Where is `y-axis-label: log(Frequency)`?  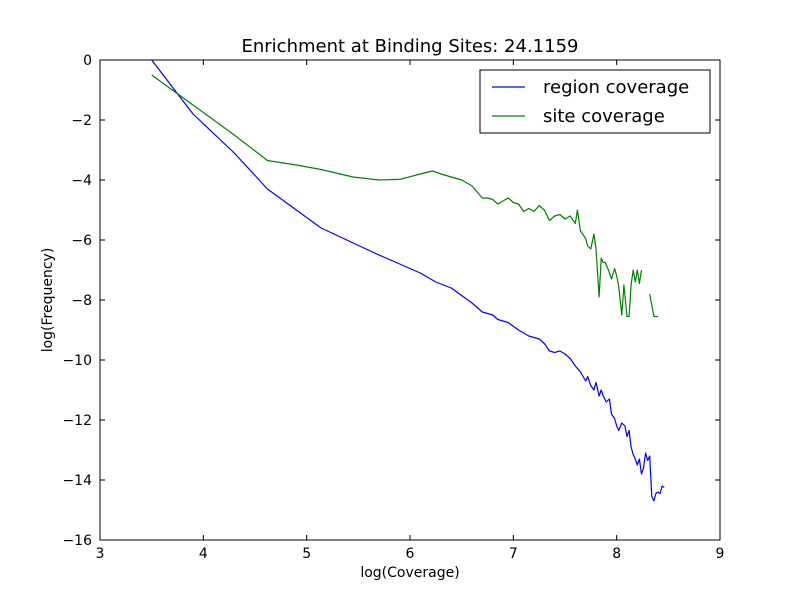 y-axis-label: log(Frequency) is located at coordinates (48, 300).